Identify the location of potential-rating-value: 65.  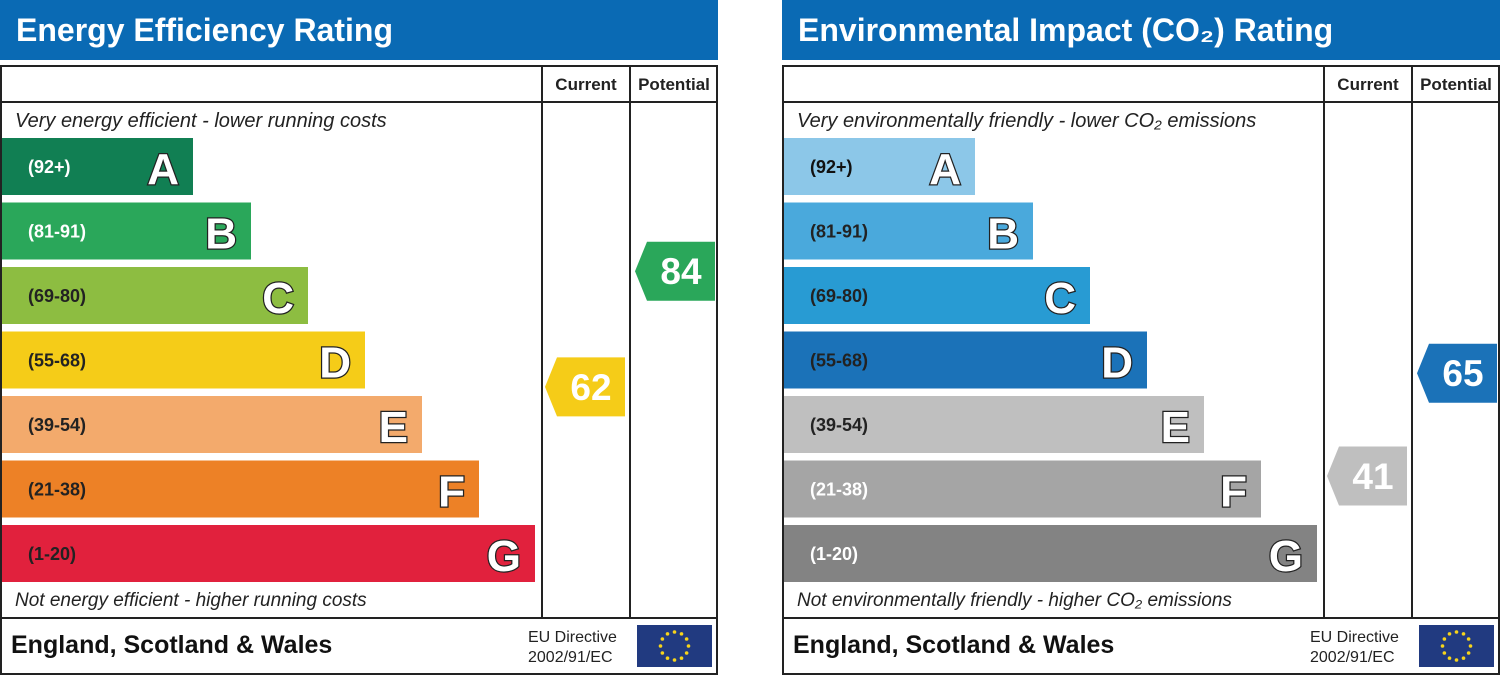
(1462, 373).